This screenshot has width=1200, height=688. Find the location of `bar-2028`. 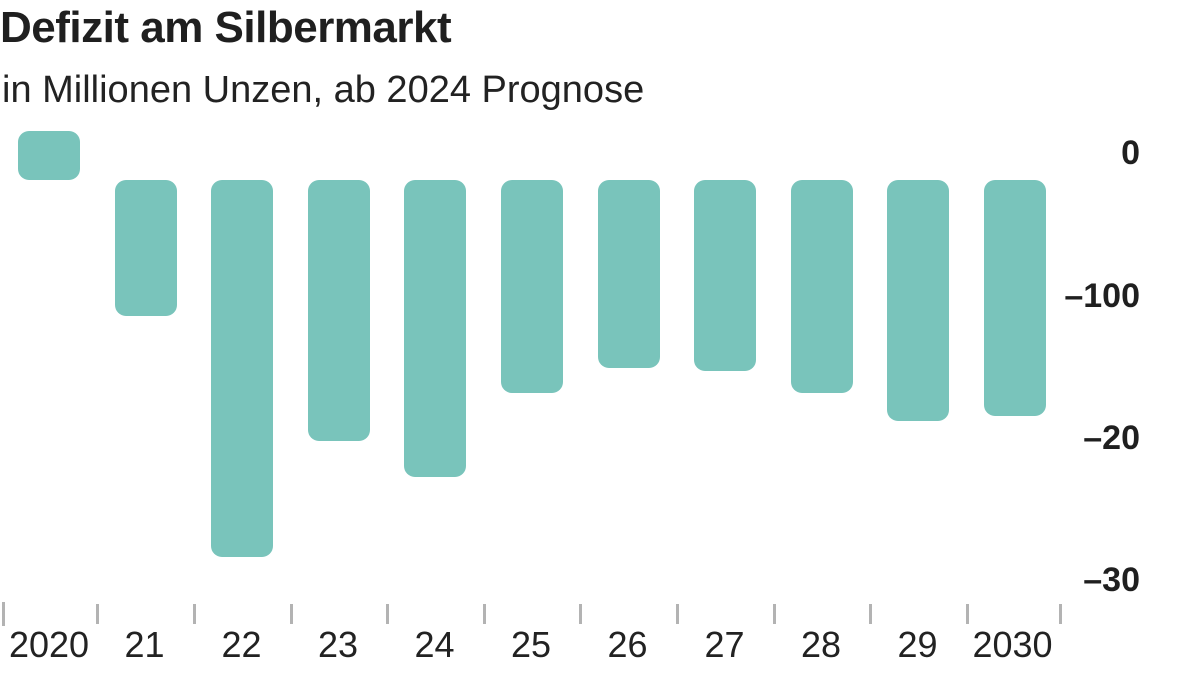

bar-2028 is located at coordinates (821, 286).